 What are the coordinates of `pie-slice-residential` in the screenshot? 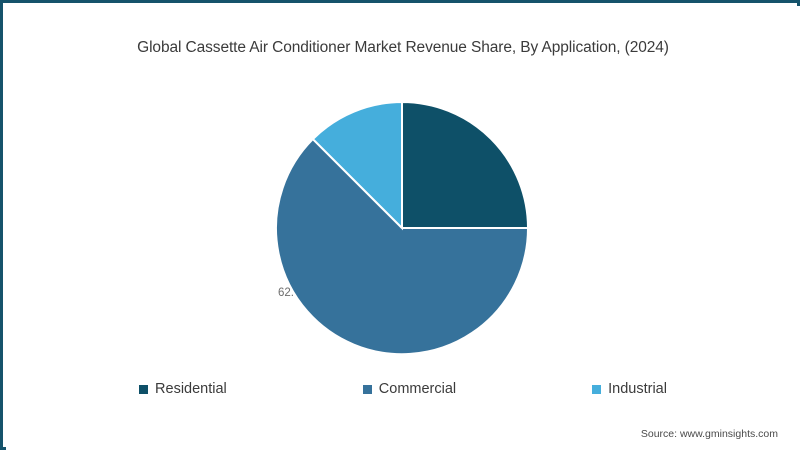 It's located at (465, 164).